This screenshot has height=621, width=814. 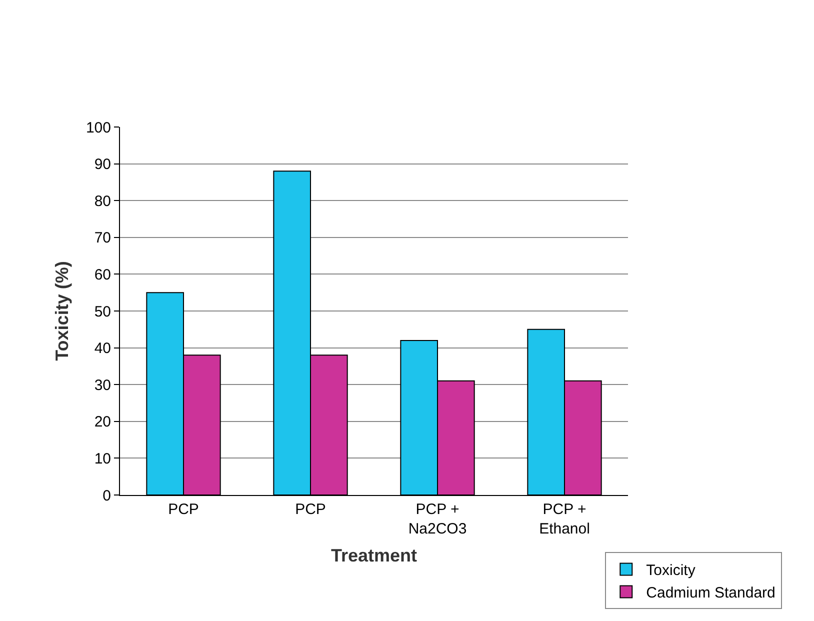 What do you see at coordinates (437, 519) in the screenshot?
I see `x-tick-label: PCP + Na2CO3` at bounding box center [437, 519].